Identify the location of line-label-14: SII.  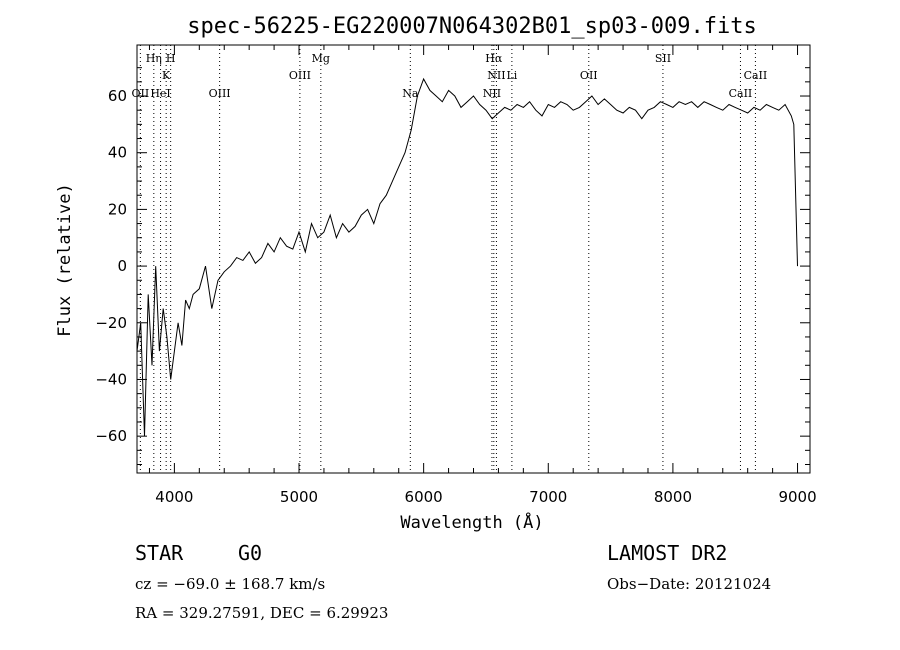
(663, 58).